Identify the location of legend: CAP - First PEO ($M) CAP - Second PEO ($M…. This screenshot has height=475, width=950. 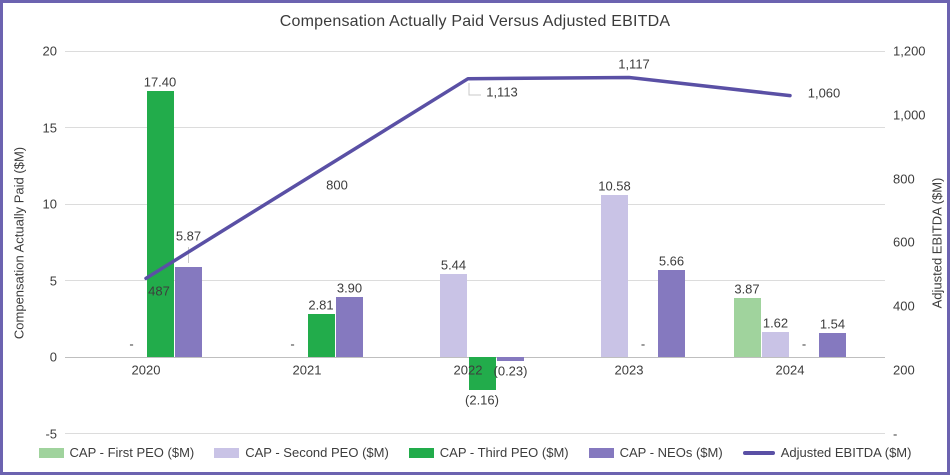
(475, 452).